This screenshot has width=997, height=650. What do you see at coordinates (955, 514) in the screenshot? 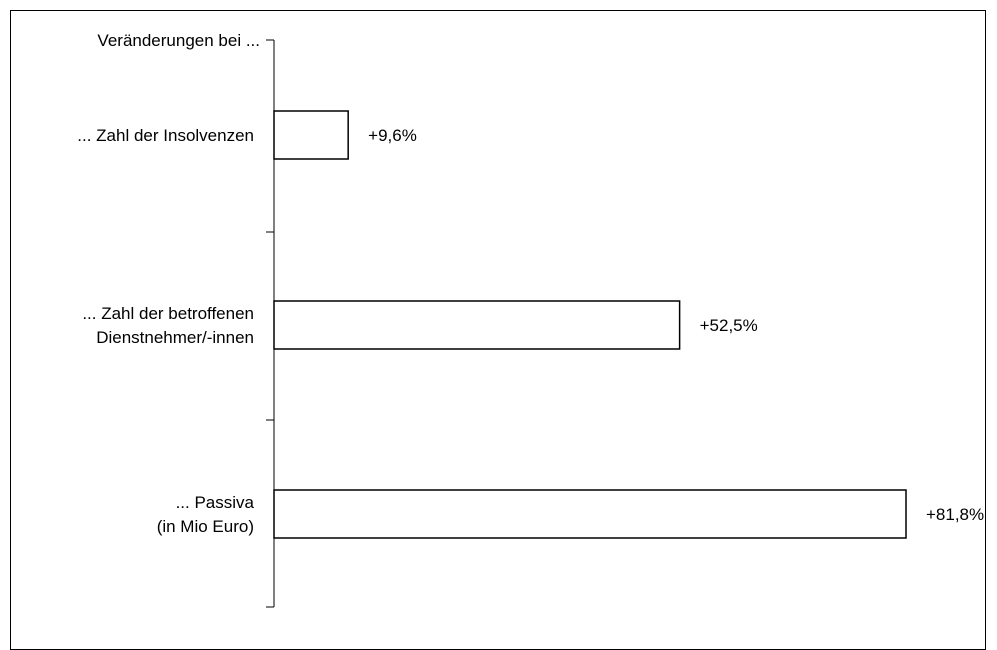
I see `value-label-3: +81,8%` at bounding box center [955, 514].